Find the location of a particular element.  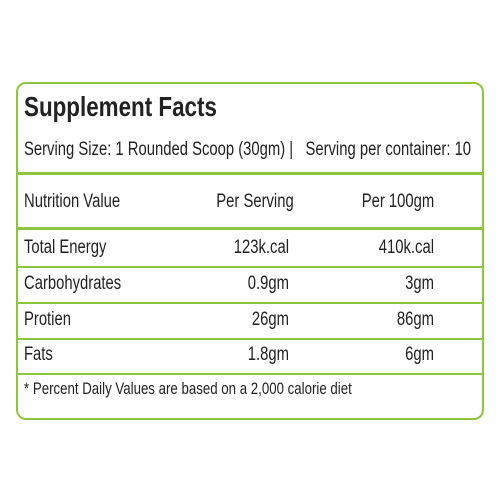

cell: 410k.cal is located at coordinates (406, 247).